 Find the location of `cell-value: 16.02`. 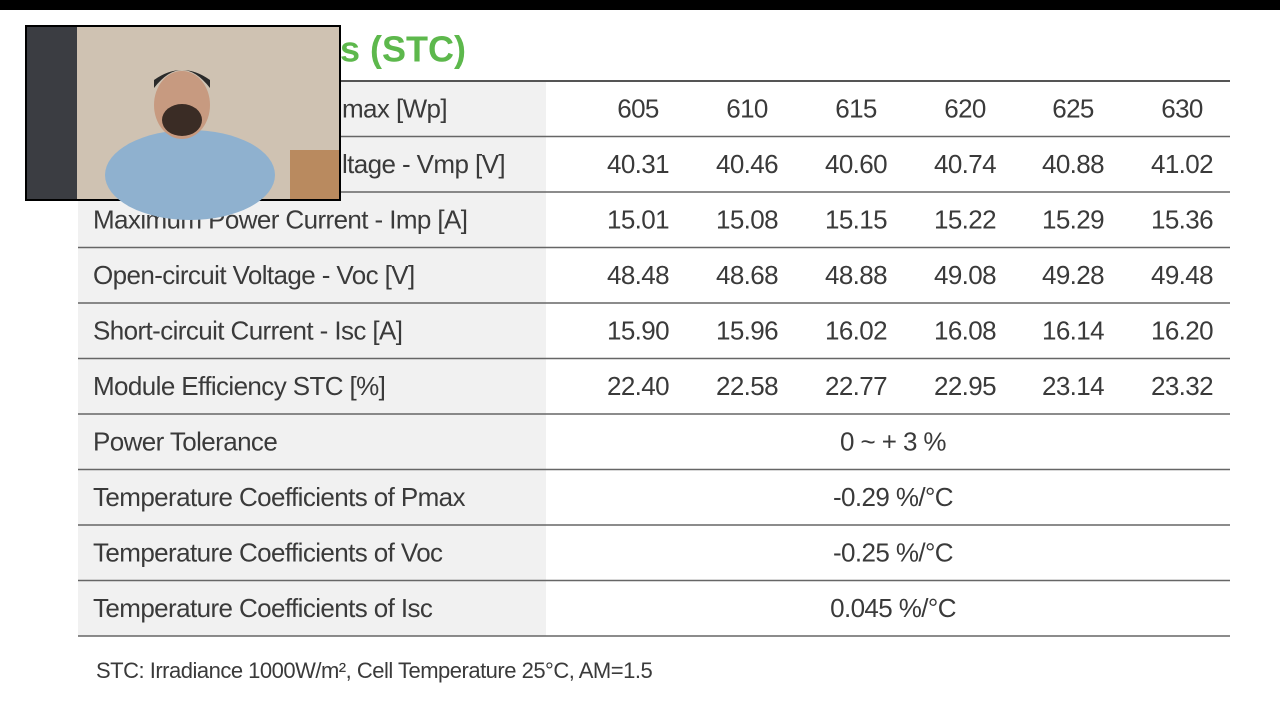

cell-value: 16.02 is located at coordinates (856, 331).